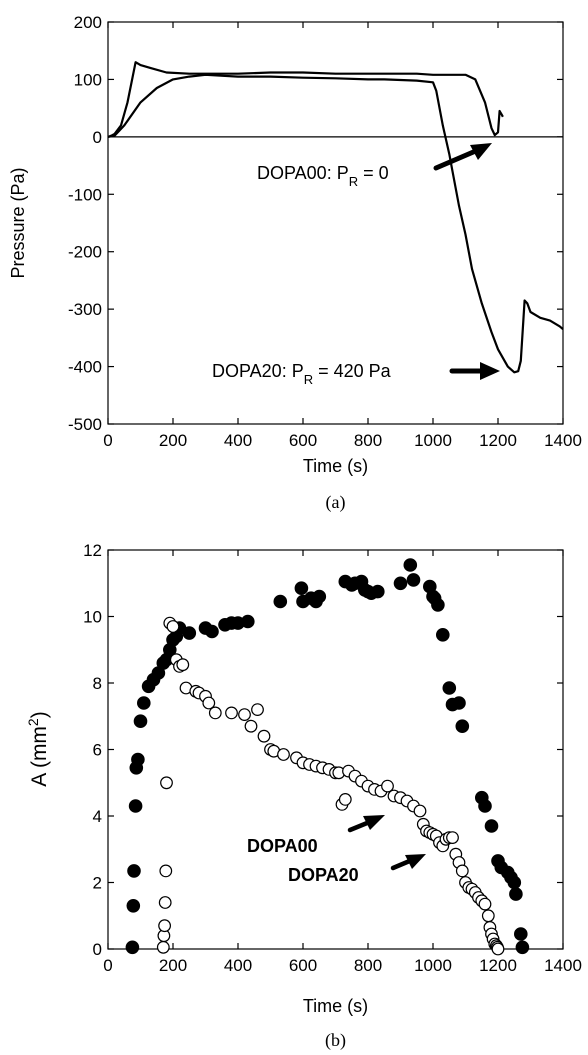 The image size is (588, 1055). I want to click on panel-b-y-tick-label: 6, so click(97, 750).